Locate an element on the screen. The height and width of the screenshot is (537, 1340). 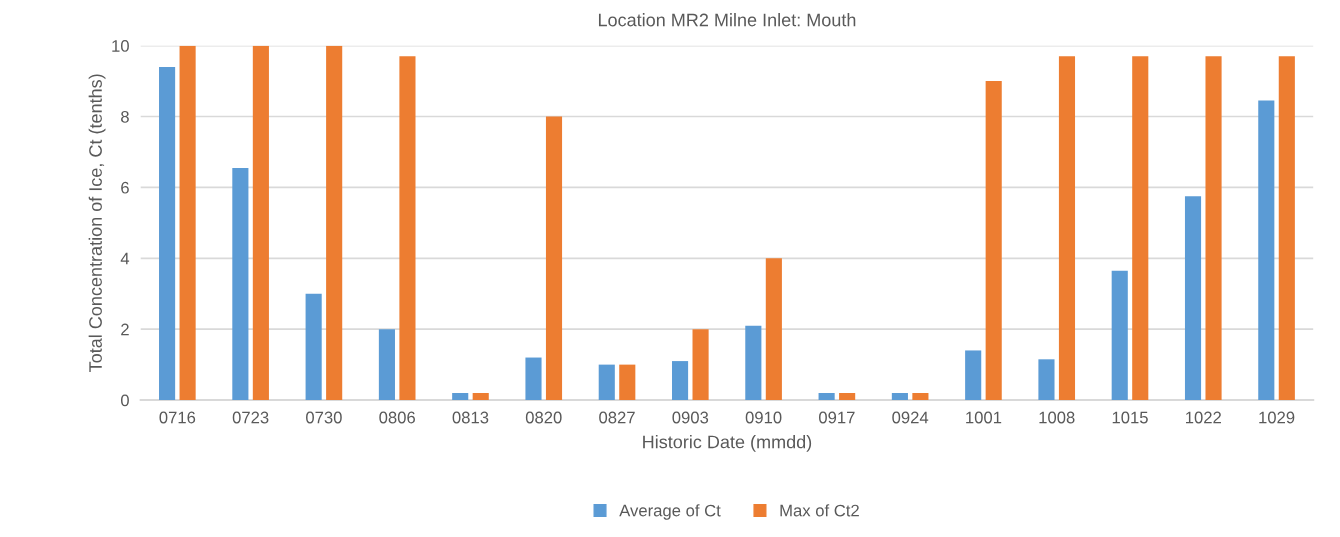
x-tick-label: 0820 is located at coordinates (543, 417).